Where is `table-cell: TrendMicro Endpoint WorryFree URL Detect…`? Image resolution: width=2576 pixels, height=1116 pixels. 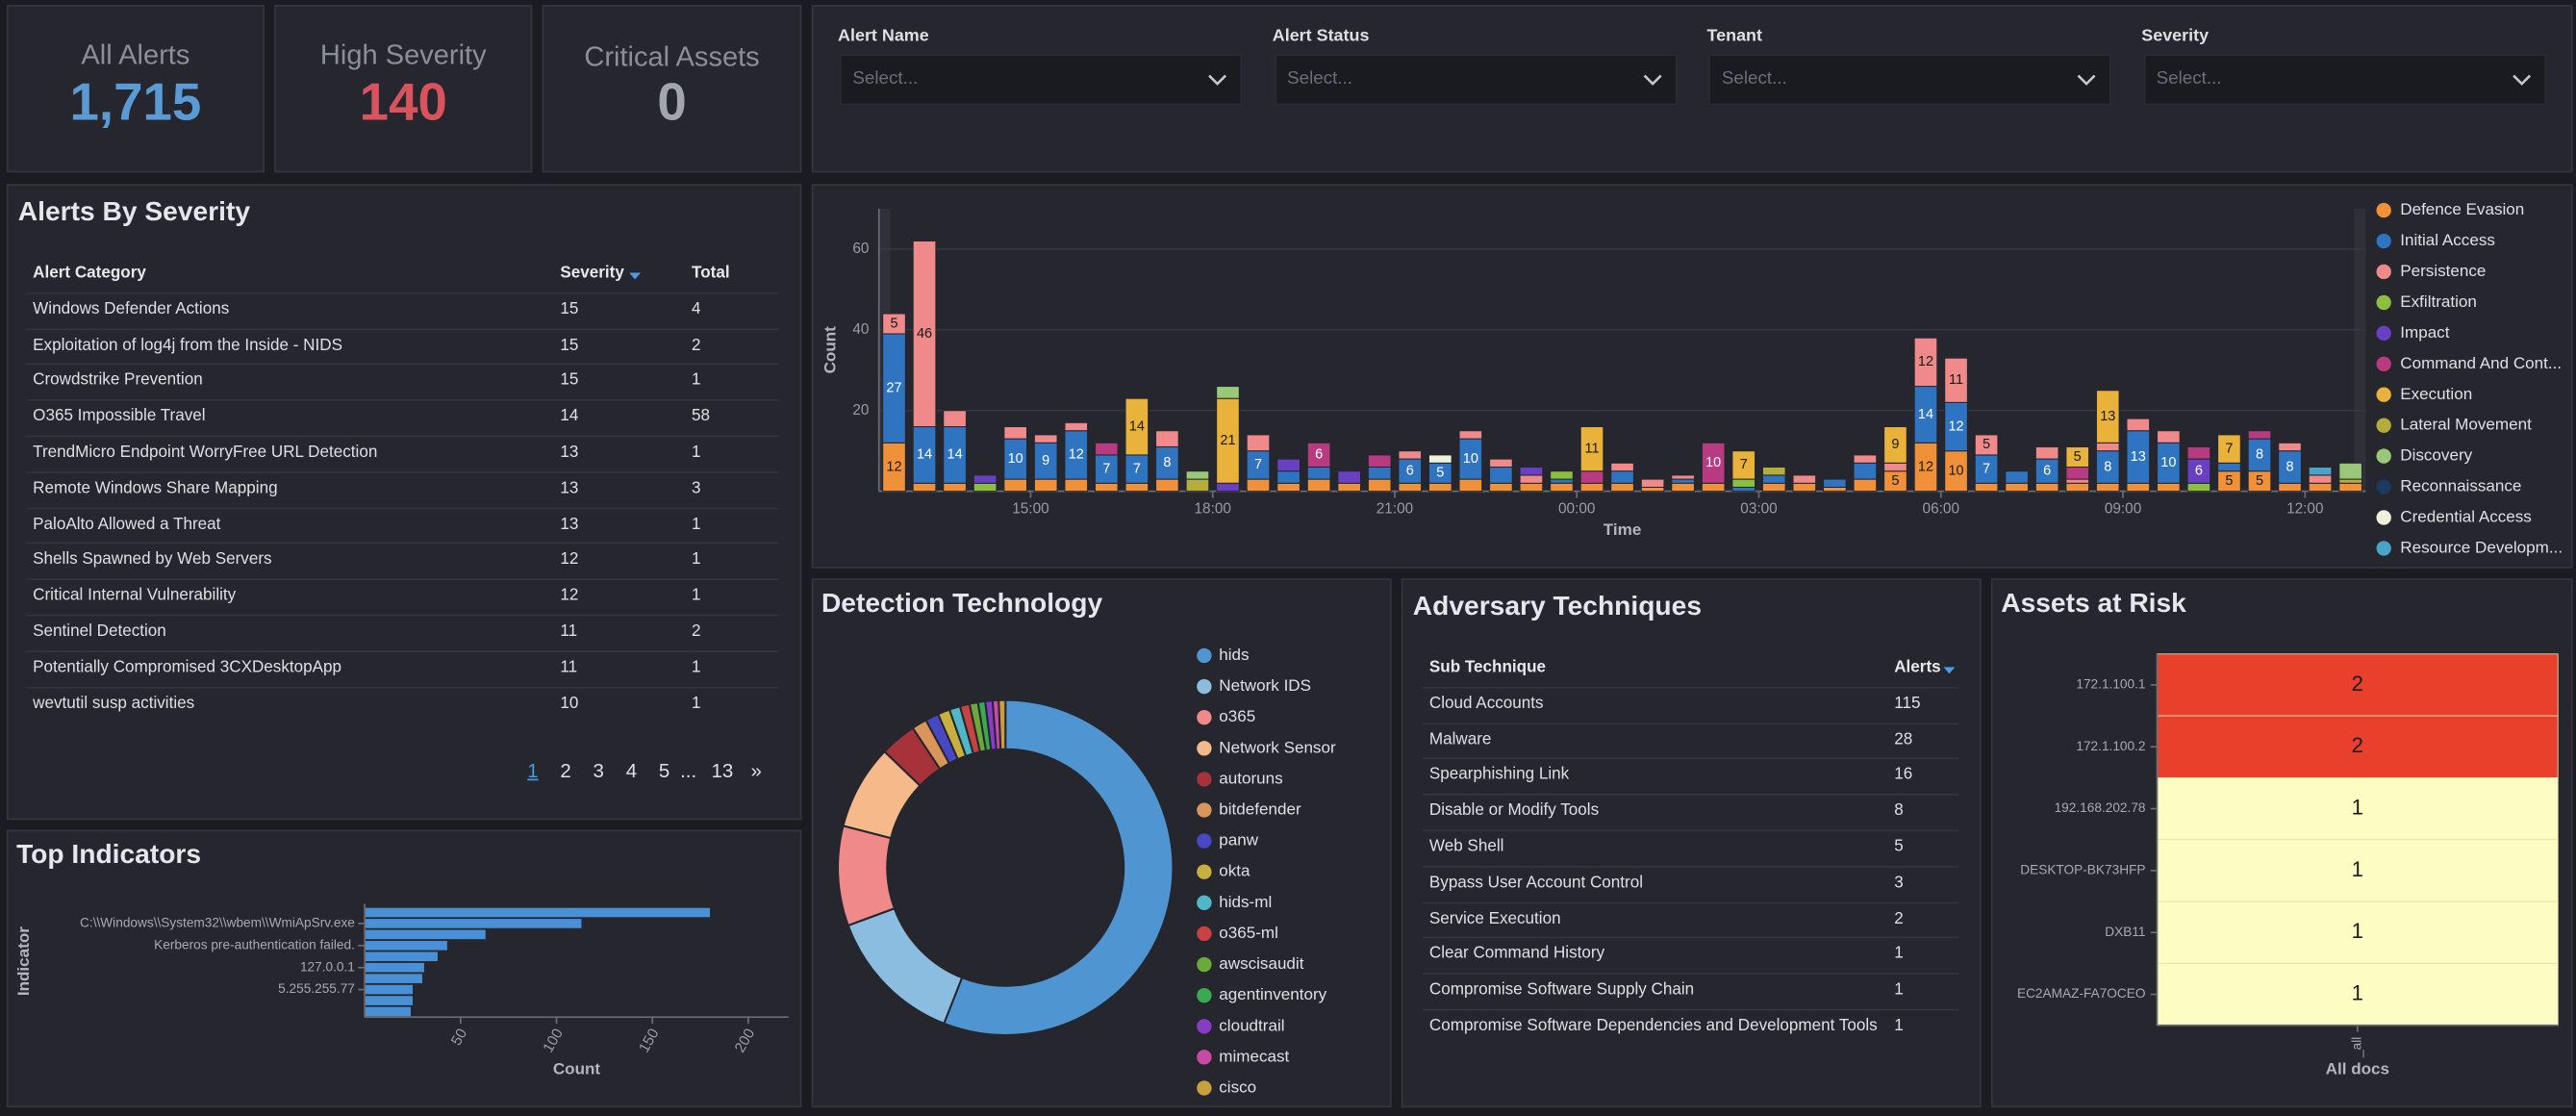 table-cell: TrendMicro Endpoint WorryFree URL Detect… is located at coordinates (206, 453).